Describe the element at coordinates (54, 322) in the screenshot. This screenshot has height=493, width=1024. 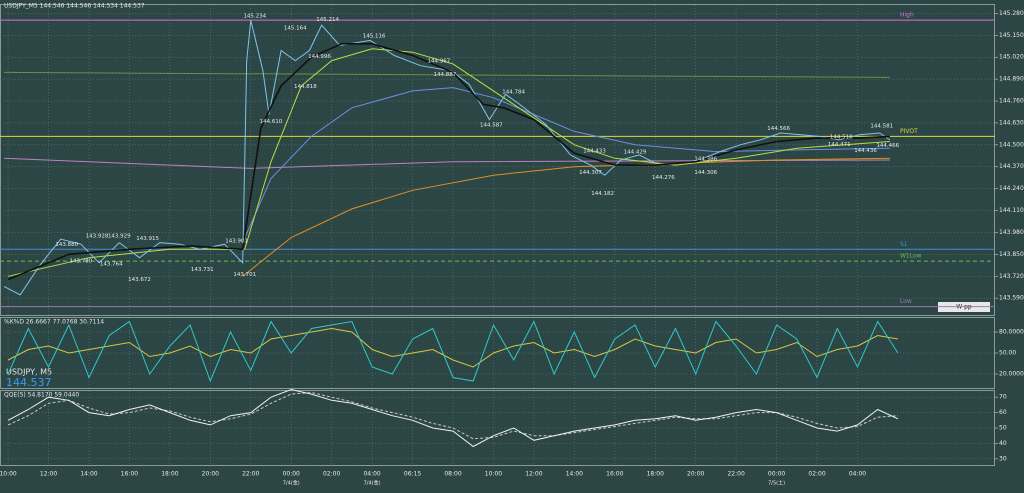
I see `oscillator-title: %K%D 26.6667 77.0768 30.7114` at that location.